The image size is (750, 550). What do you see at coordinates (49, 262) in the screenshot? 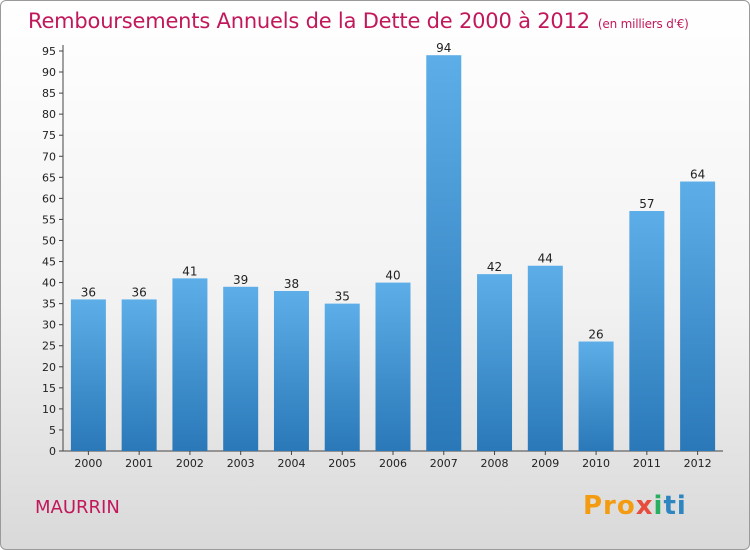
I see `y-tick-label: 45` at bounding box center [49, 262].